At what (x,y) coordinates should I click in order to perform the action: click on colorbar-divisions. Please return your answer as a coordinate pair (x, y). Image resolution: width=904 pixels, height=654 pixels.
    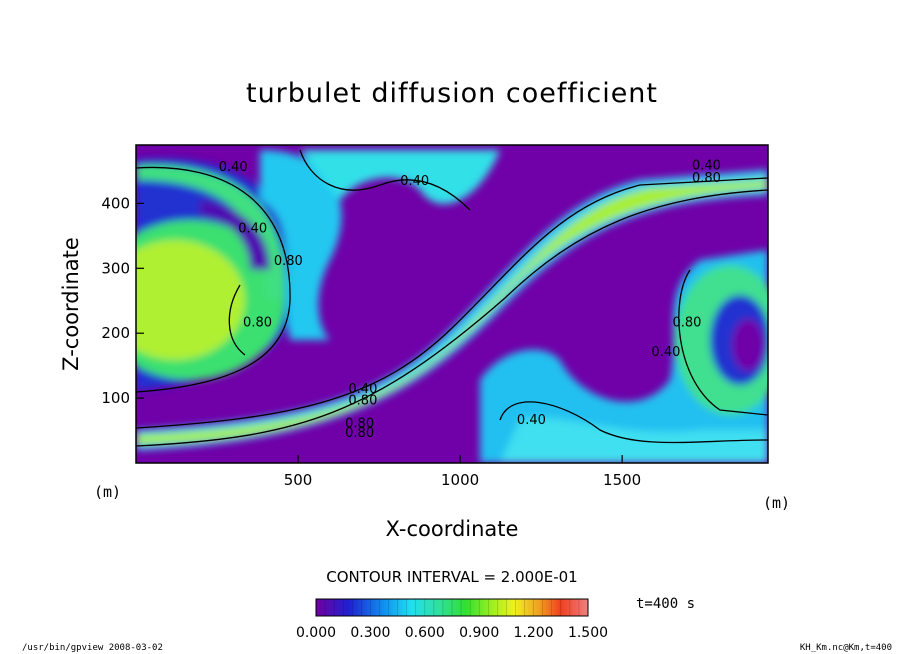
    Looking at the image, I should click on (452, 607).